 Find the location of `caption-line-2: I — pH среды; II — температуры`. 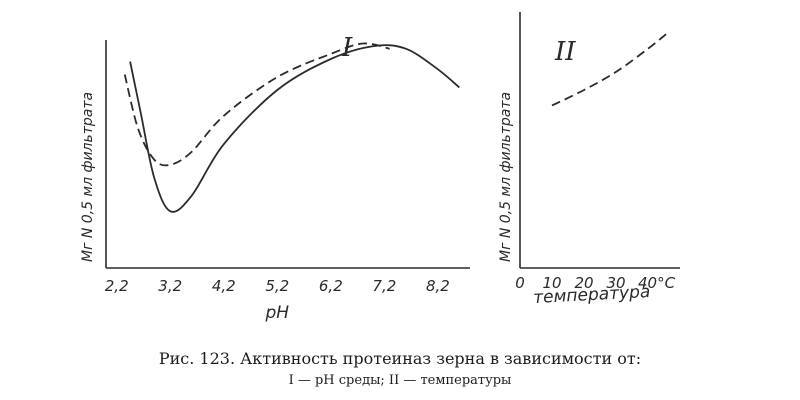

caption-line-2: I — pH среды; II — температуры is located at coordinates (400, 380).